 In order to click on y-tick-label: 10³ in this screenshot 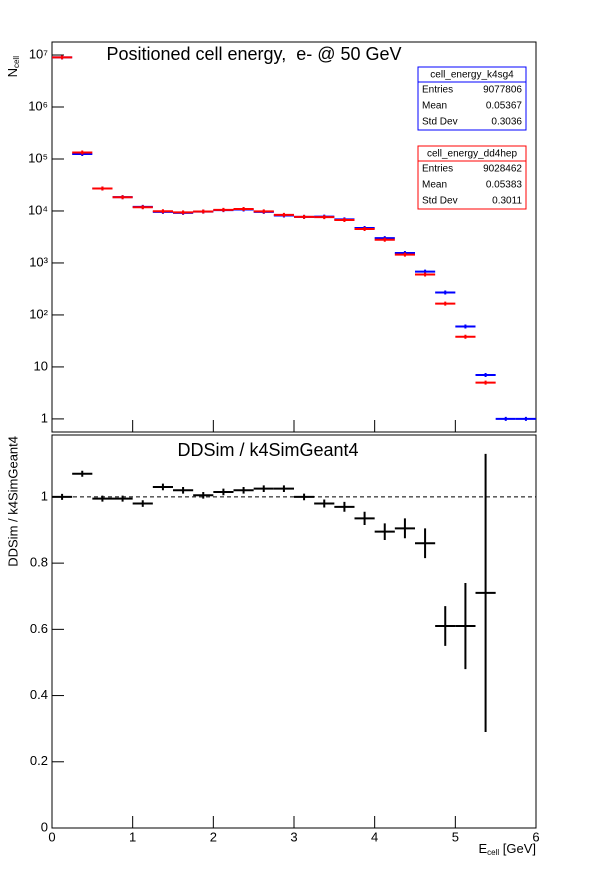, I will do `click(38, 261)`.